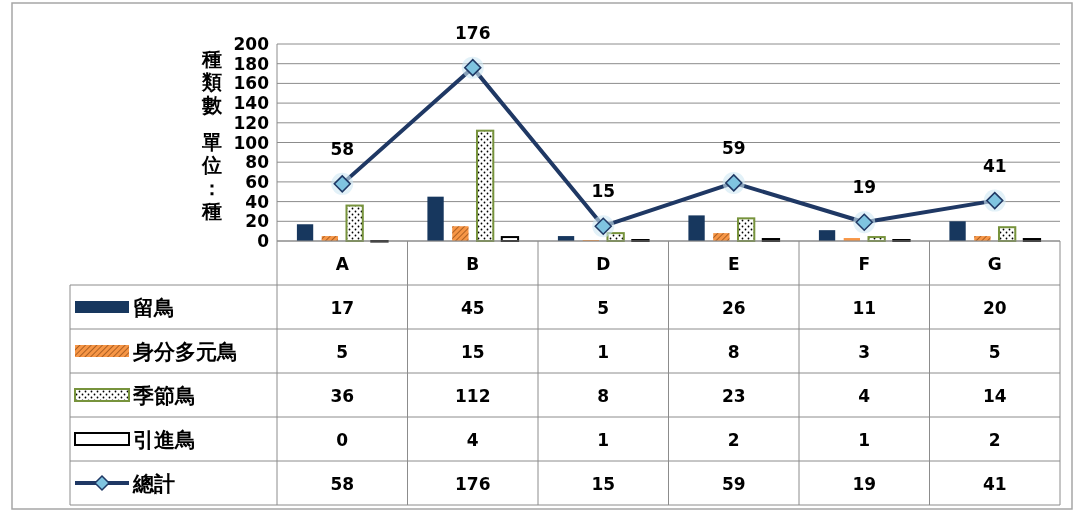 The height and width of the screenshot is (512, 1084). Describe the element at coordinates (473, 484) in the screenshot. I see `data-label: 176` at that location.